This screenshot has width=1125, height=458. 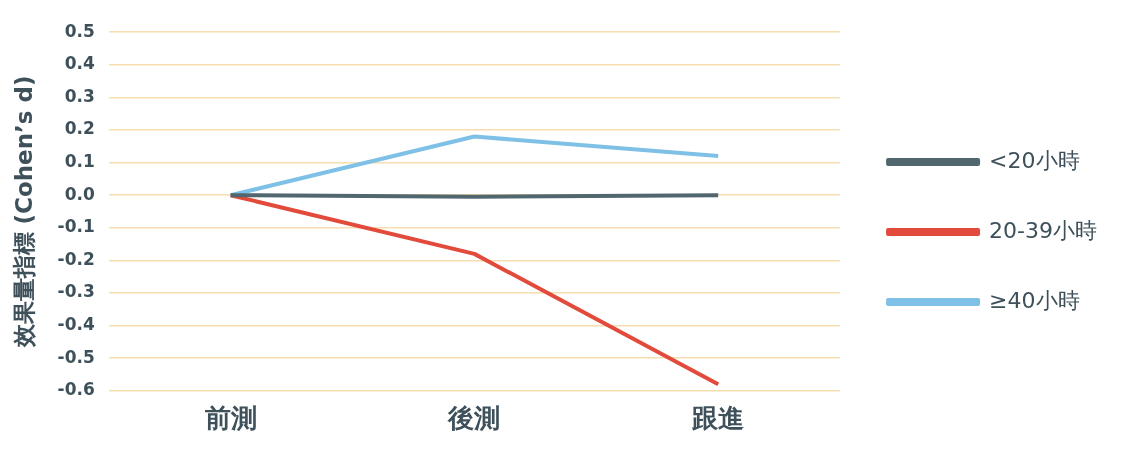 What do you see at coordinates (23, 212) in the screenshot?
I see `y-axis-title: 效果量指標 (Cohen’s d)` at bounding box center [23, 212].